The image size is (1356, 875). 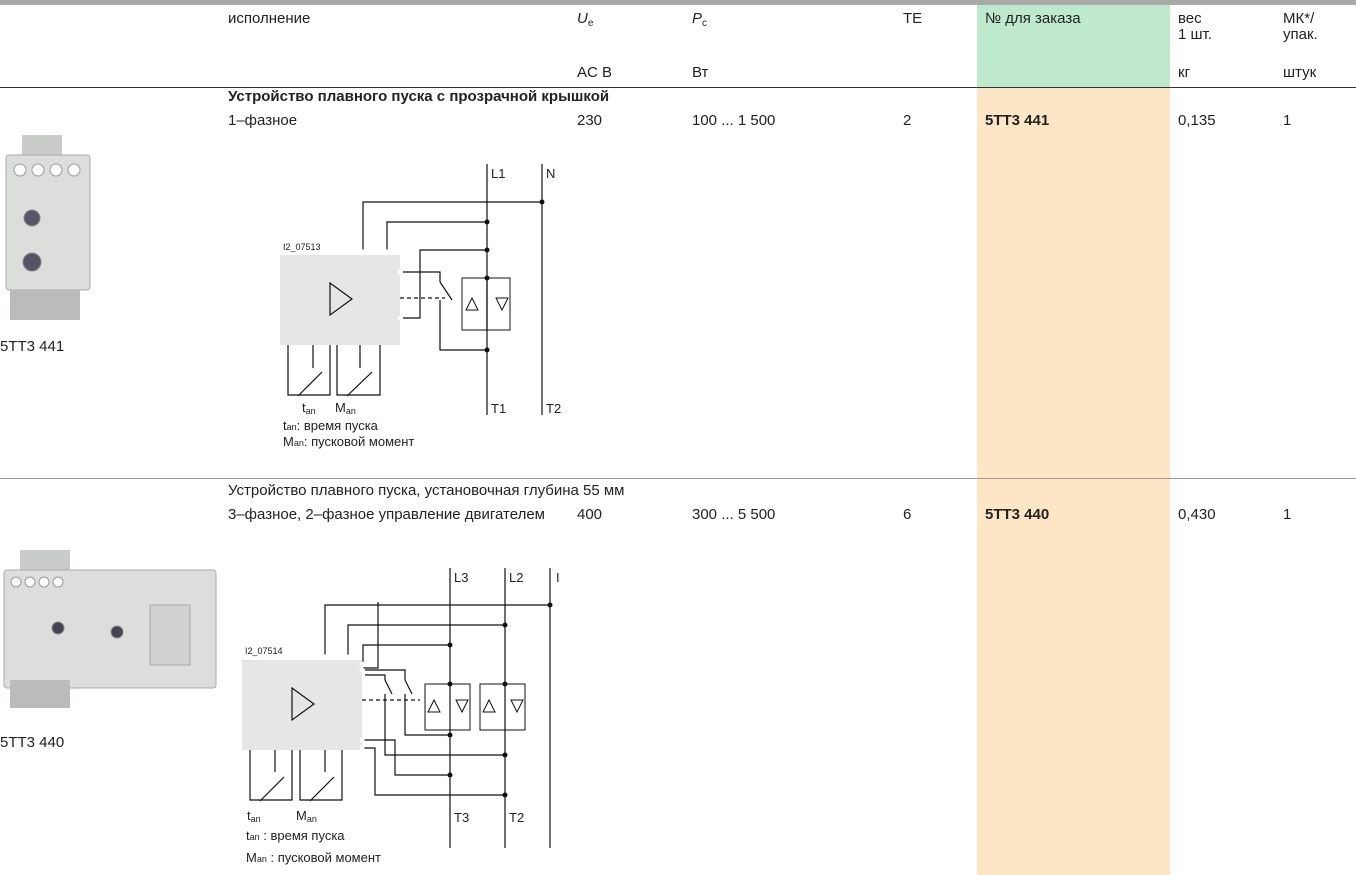 What do you see at coordinates (498, 408) in the screenshot?
I see `output-label: T1` at bounding box center [498, 408].